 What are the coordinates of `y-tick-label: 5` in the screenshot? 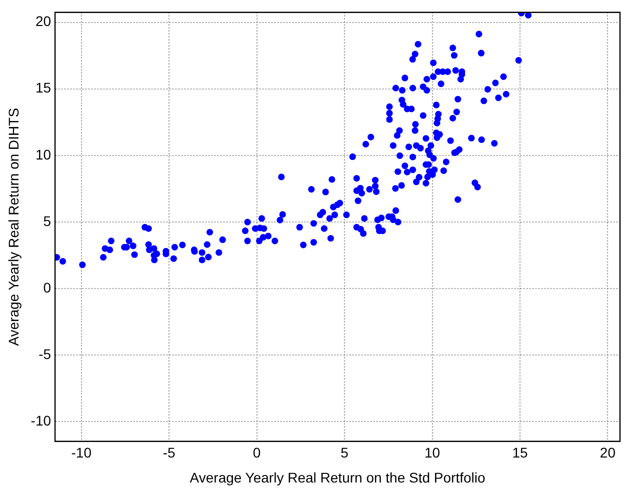 It's located at (47, 220).